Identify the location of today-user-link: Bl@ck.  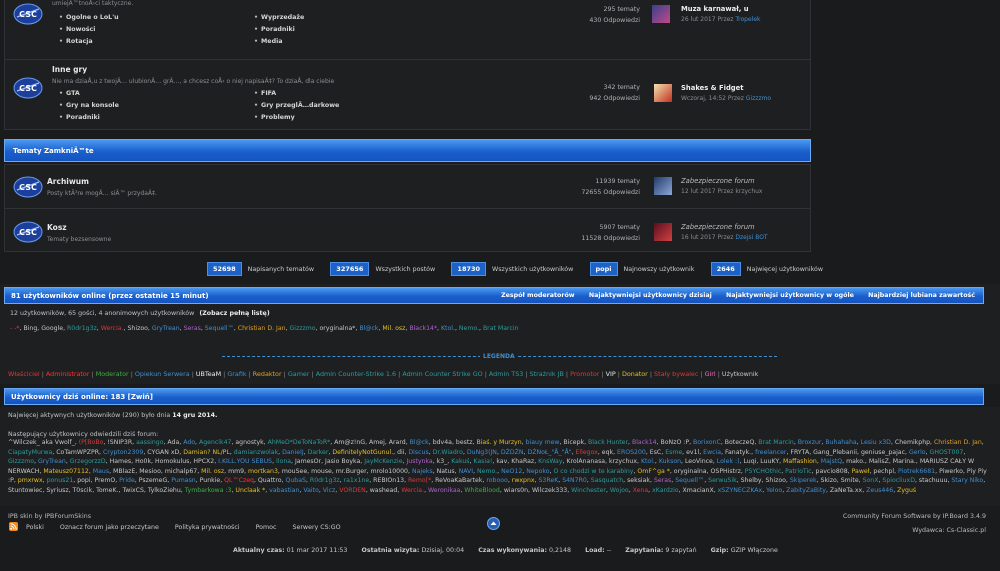
(419, 442).